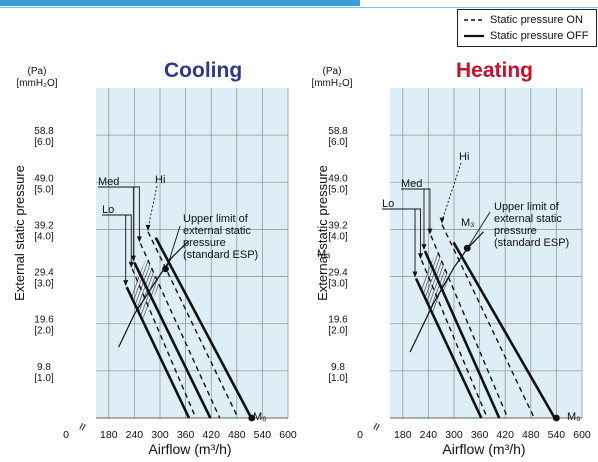 The width and height of the screenshot is (598, 462). I want to click on upper-limit-annotation: external static, so click(217, 231).